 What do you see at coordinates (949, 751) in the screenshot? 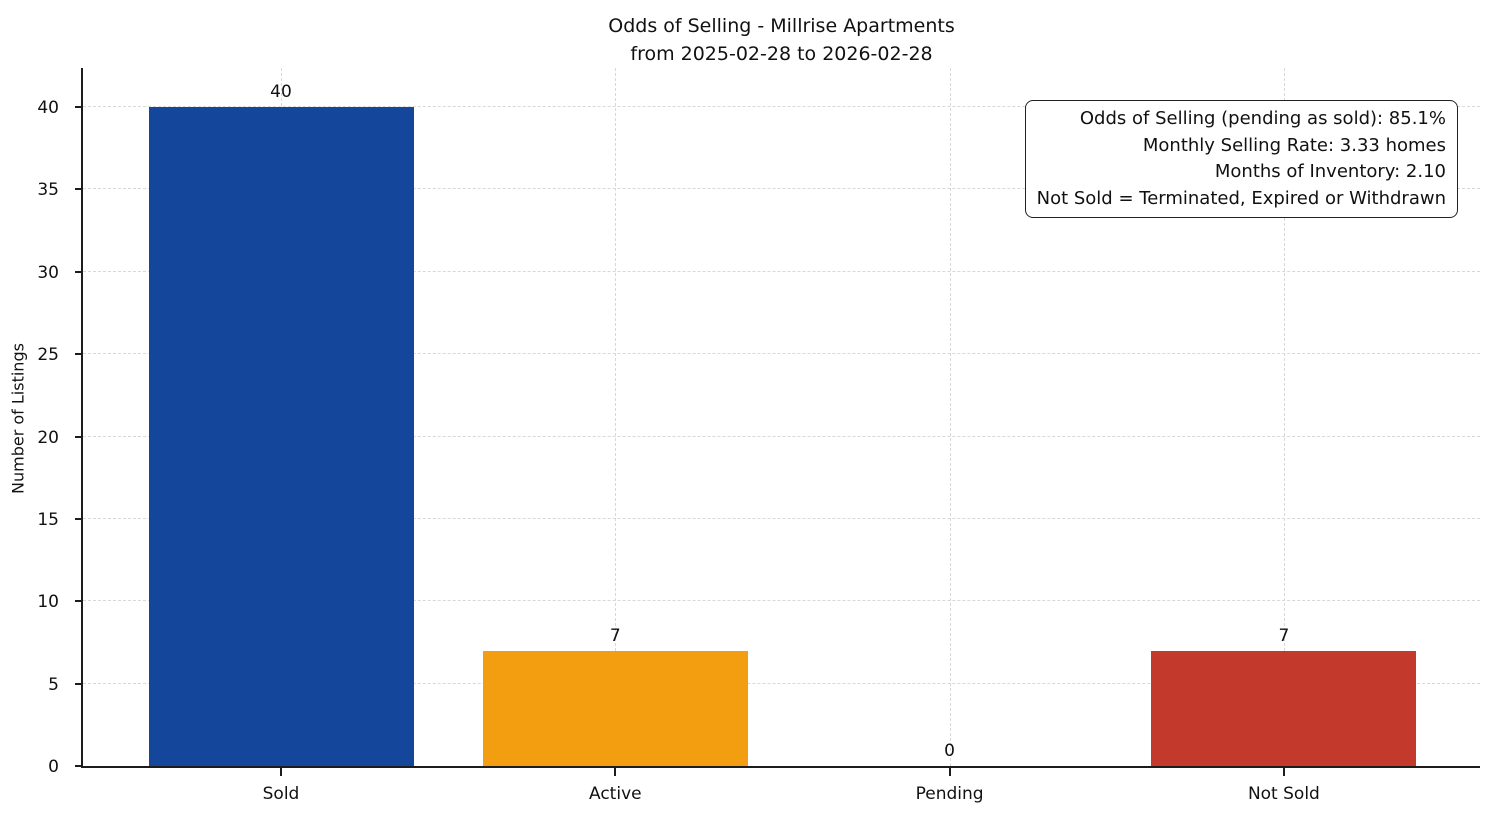
I see `bar-value-label: 0` at bounding box center [949, 751].